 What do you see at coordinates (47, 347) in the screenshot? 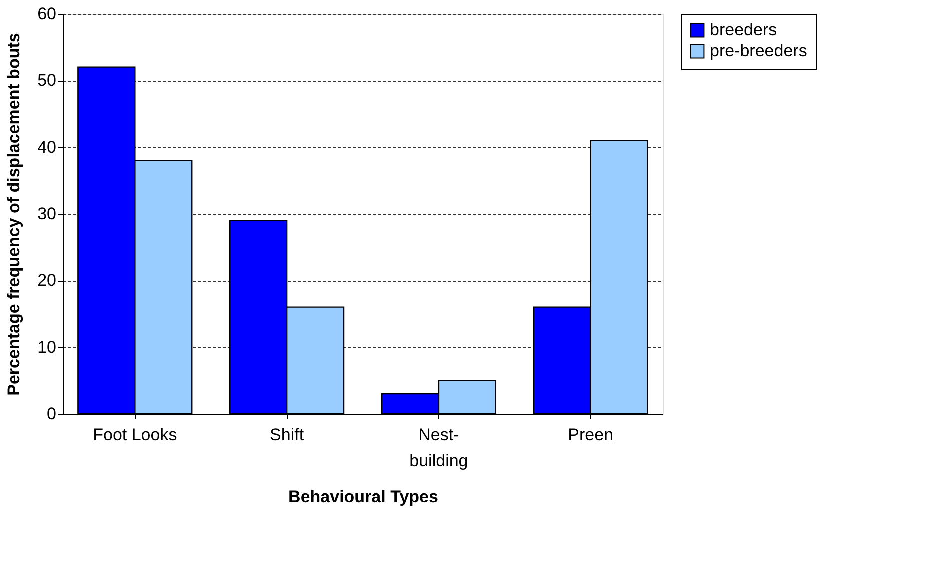
I see `y-tick-label: 10` at bounding box center [47, 347].